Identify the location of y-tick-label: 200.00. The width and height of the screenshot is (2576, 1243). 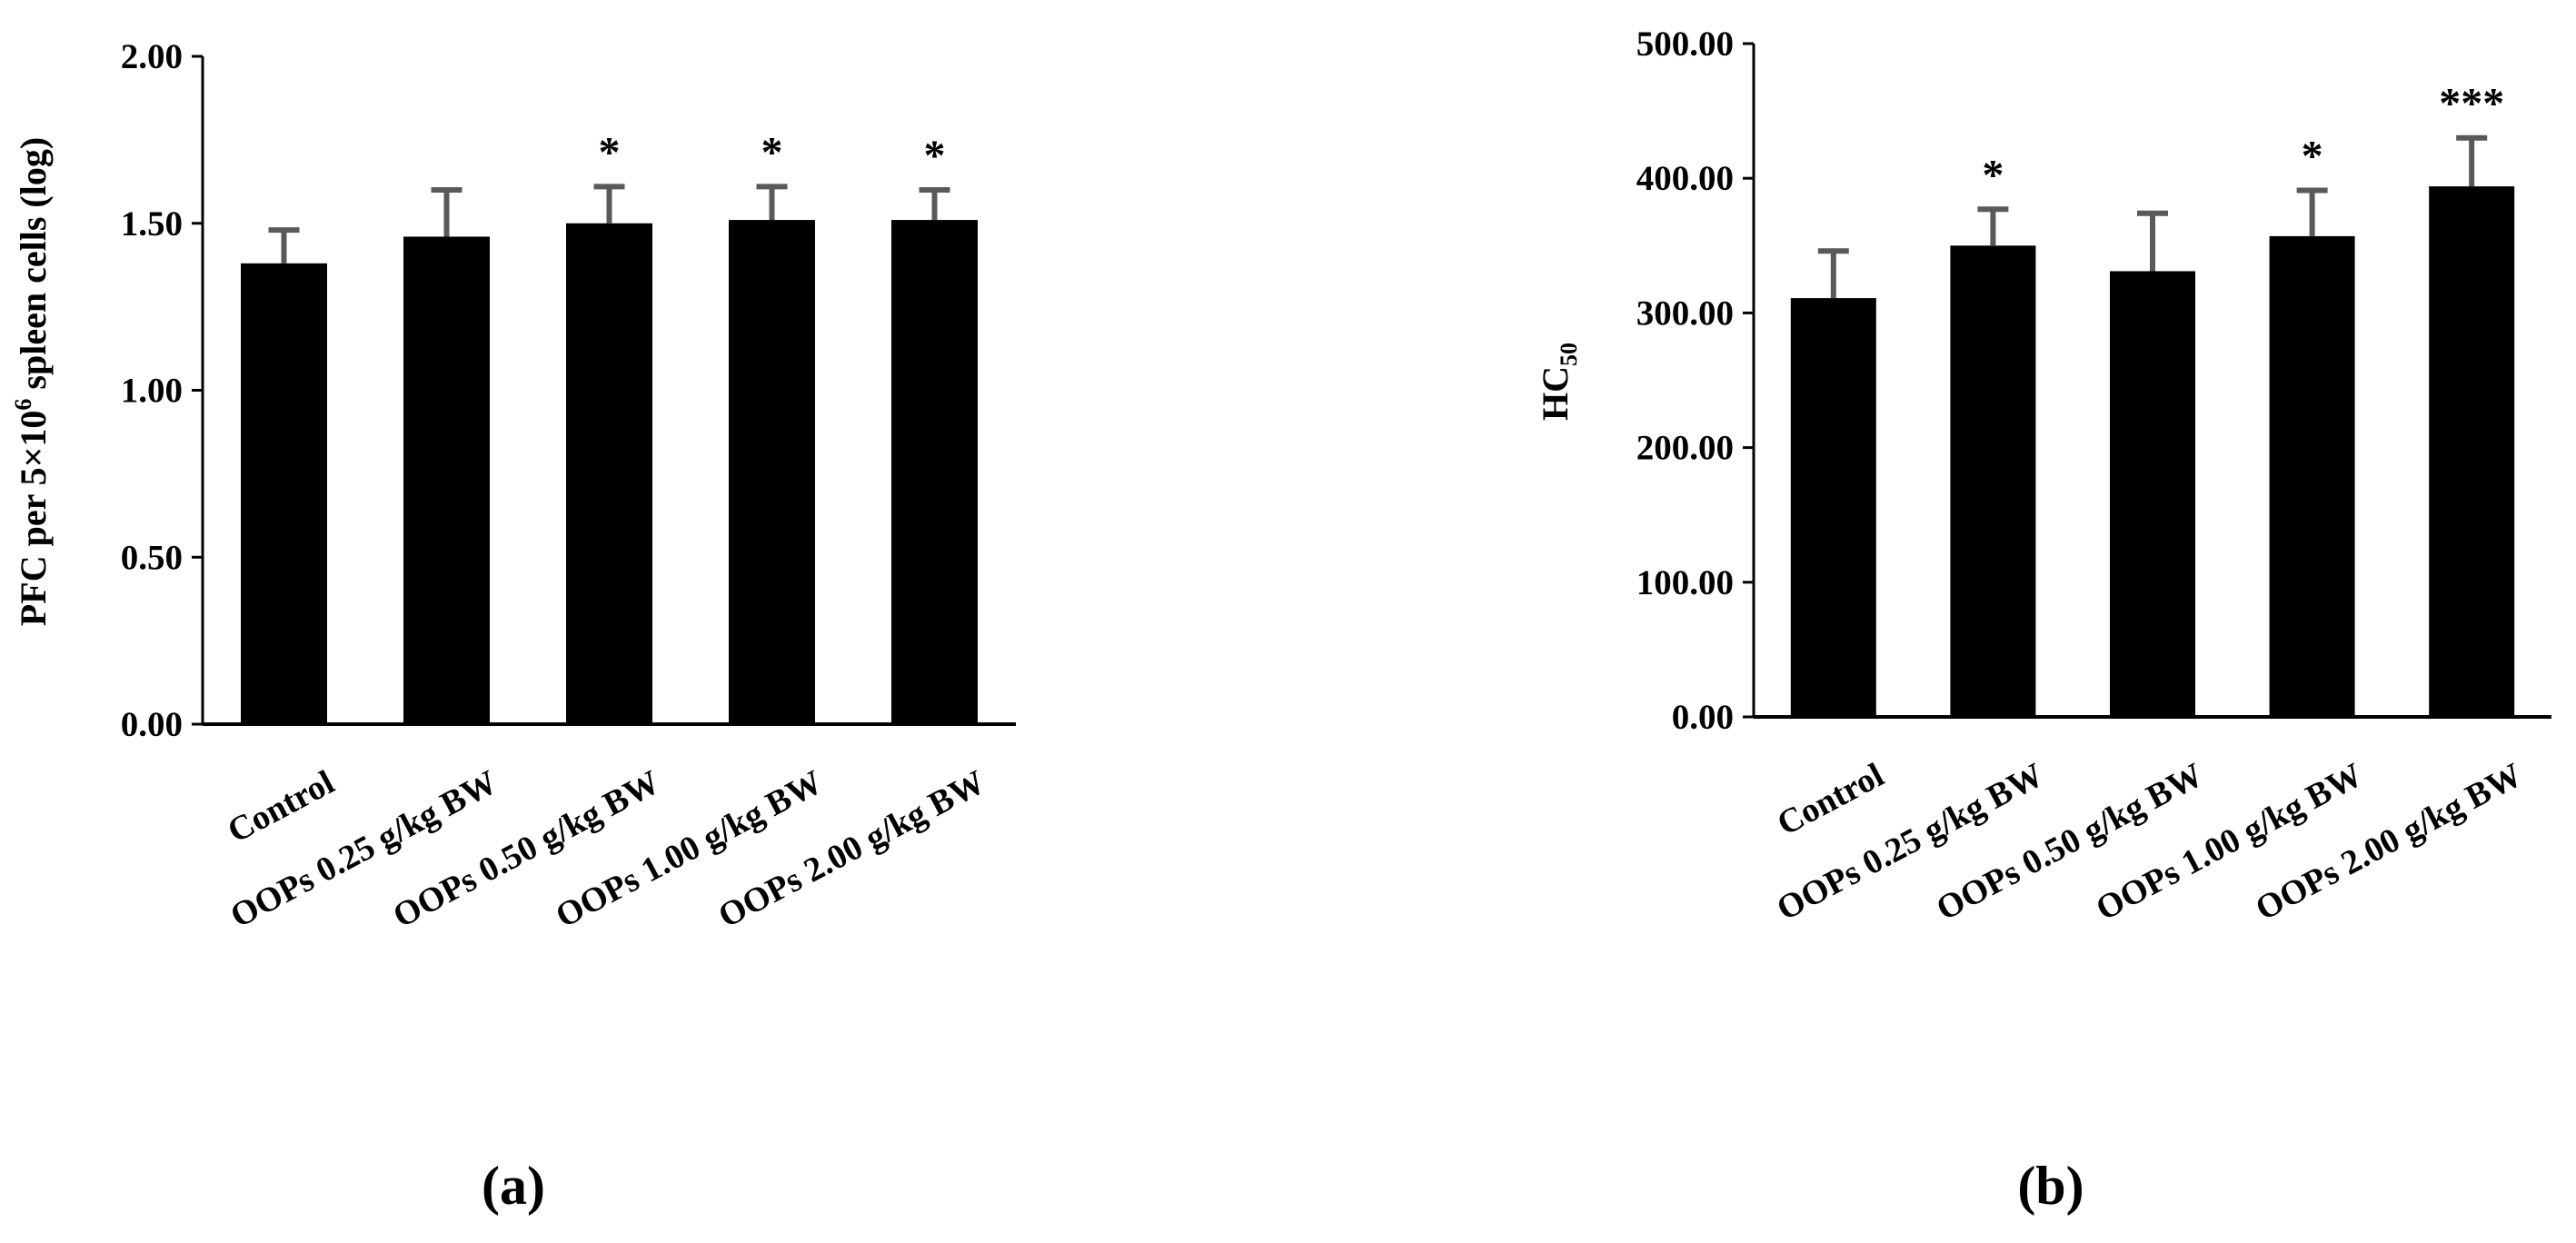
(1685, 448).